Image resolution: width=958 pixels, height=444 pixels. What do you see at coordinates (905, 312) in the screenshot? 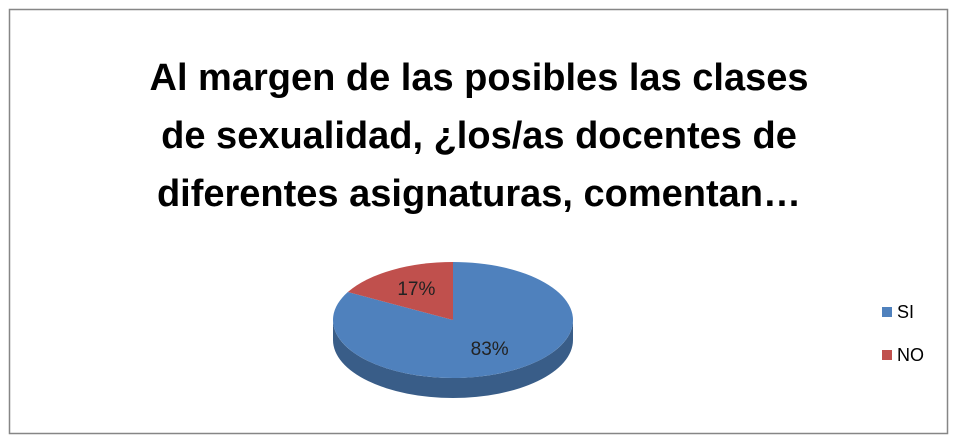
I see `legend-label: SI` at bounding box center [905, 312].